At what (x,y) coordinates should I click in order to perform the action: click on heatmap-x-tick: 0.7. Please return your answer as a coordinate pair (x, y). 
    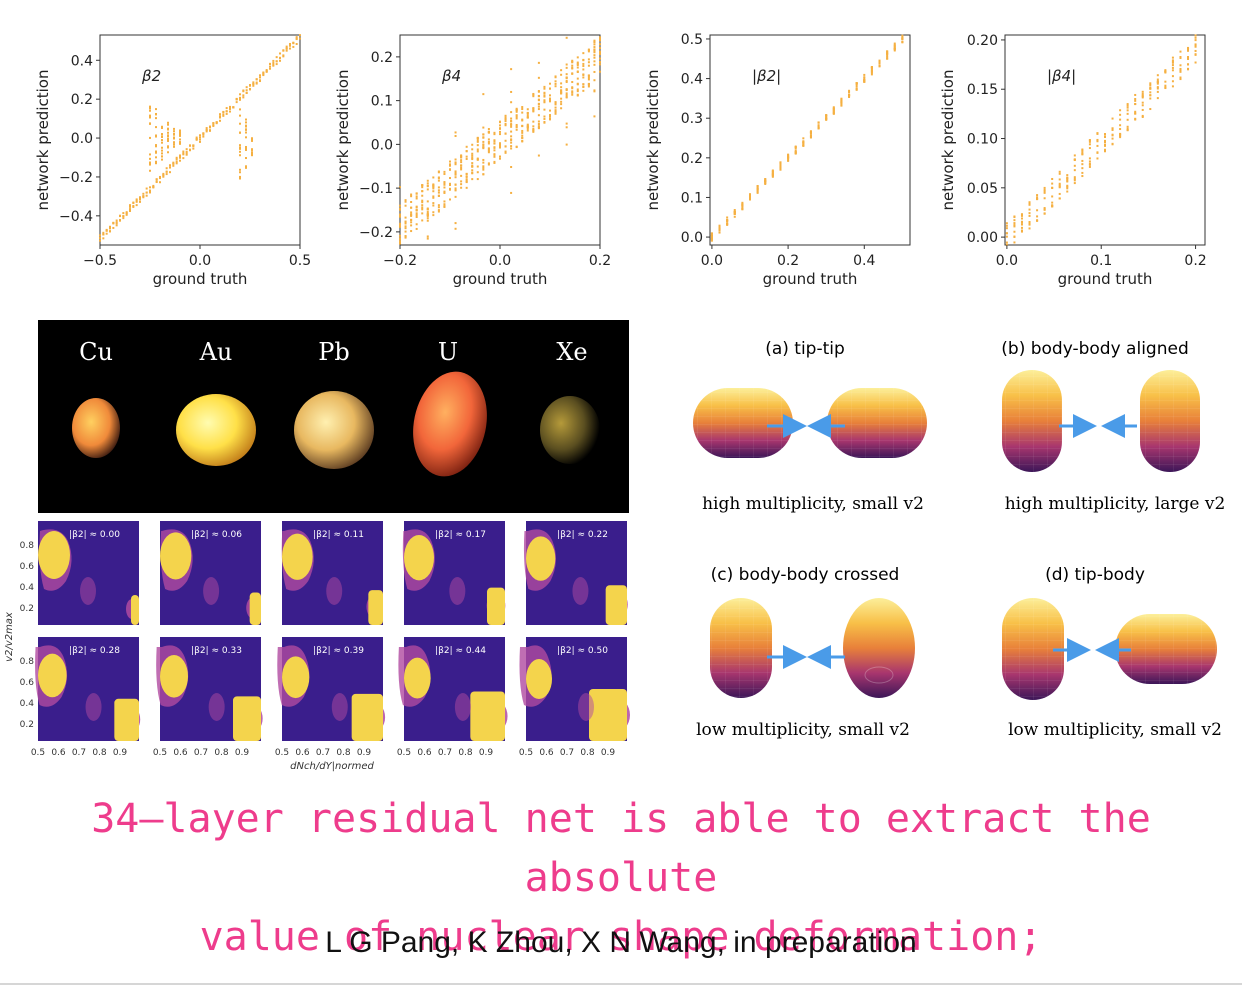
    Looking at the image, I should click on (323, 753).